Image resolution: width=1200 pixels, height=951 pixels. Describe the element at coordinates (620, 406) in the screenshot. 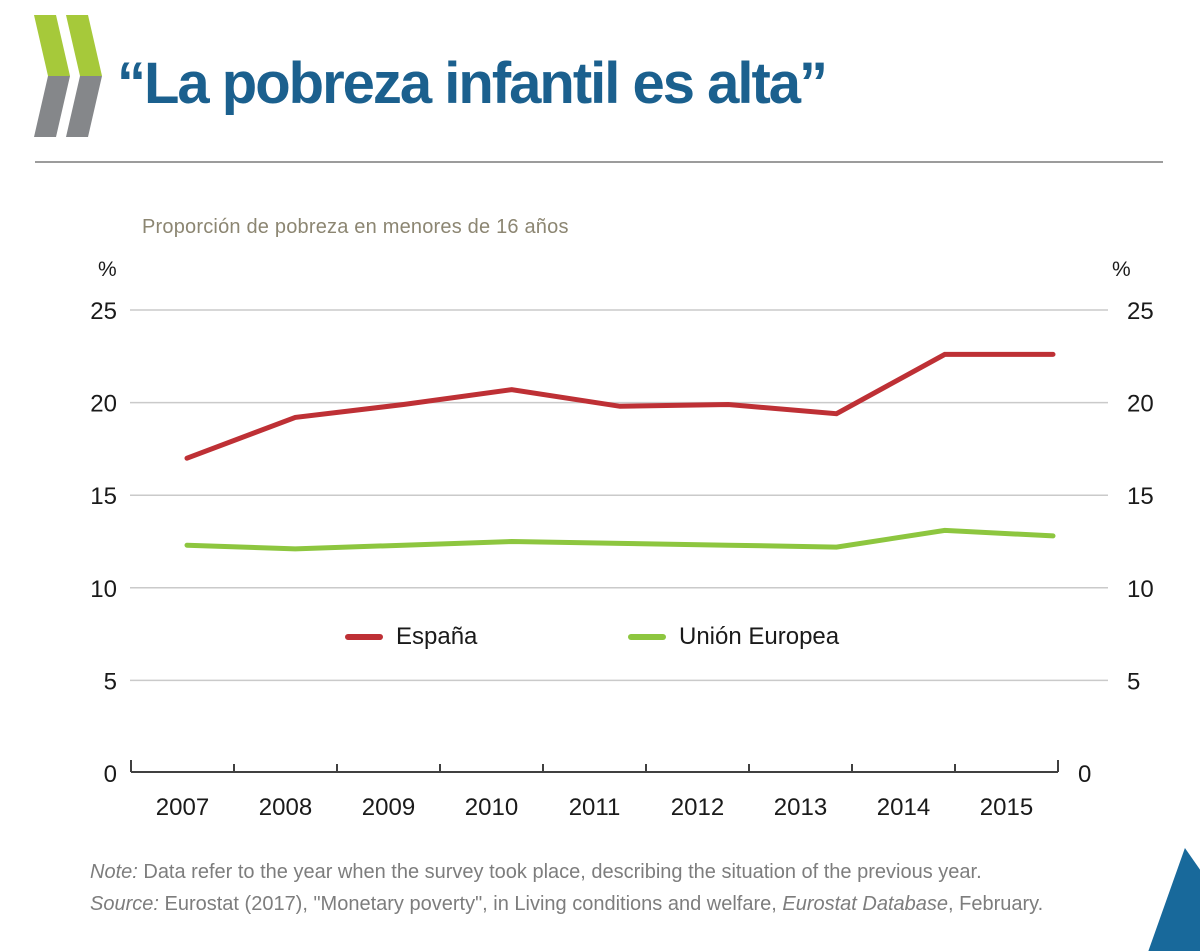

I see `series-line-españa` at that location.